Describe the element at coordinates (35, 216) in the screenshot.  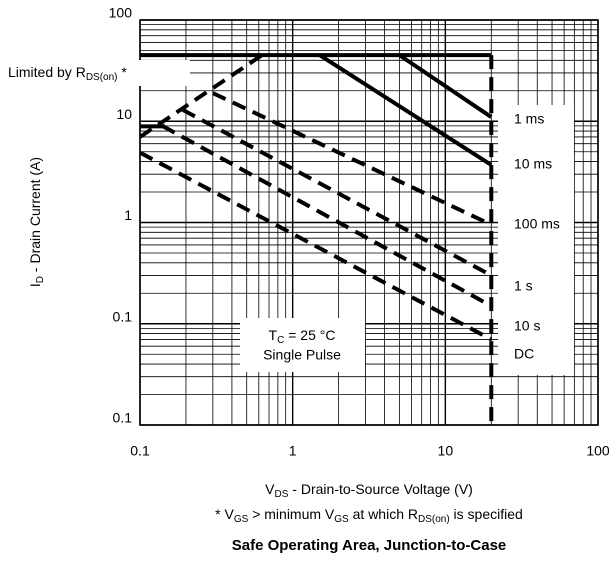
I see `y-axis-label-part: - Drain Current (A)` at that location.